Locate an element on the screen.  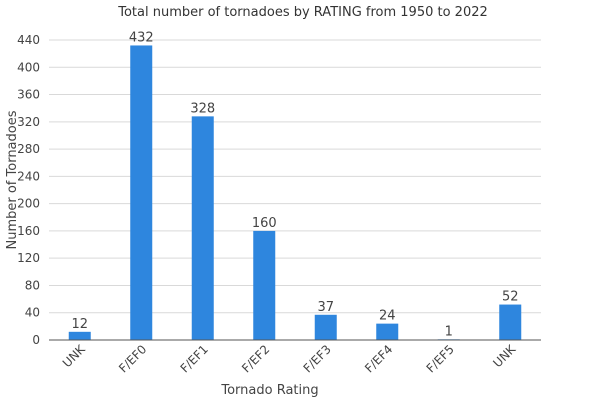
y-tick-label: 160 is located at coordinates (28, 231).